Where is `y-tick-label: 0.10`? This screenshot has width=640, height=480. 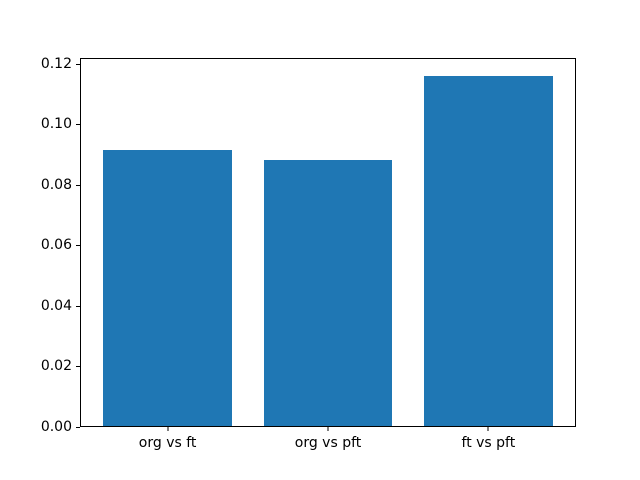
y-tick-label: 0.10 is located at coordinates (56, 124).